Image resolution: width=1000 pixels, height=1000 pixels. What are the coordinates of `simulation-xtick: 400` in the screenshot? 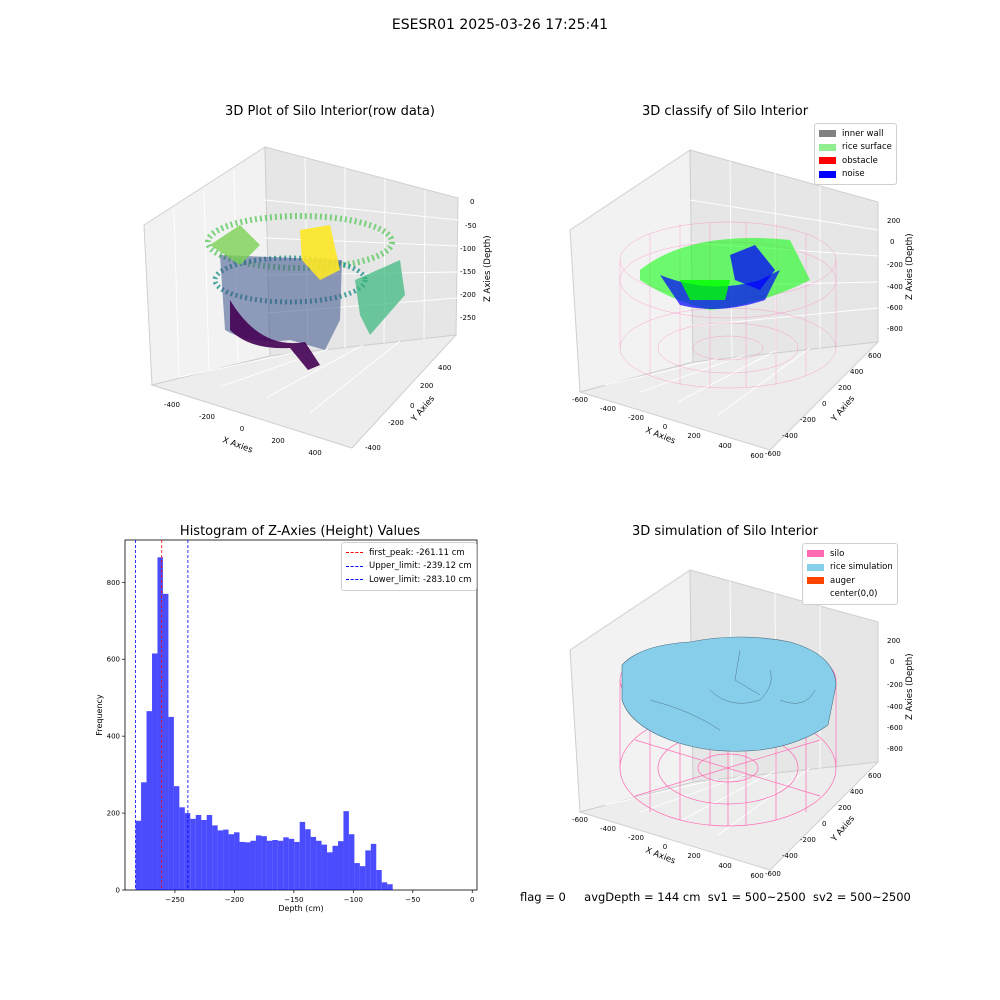 It's located at (724, 866).